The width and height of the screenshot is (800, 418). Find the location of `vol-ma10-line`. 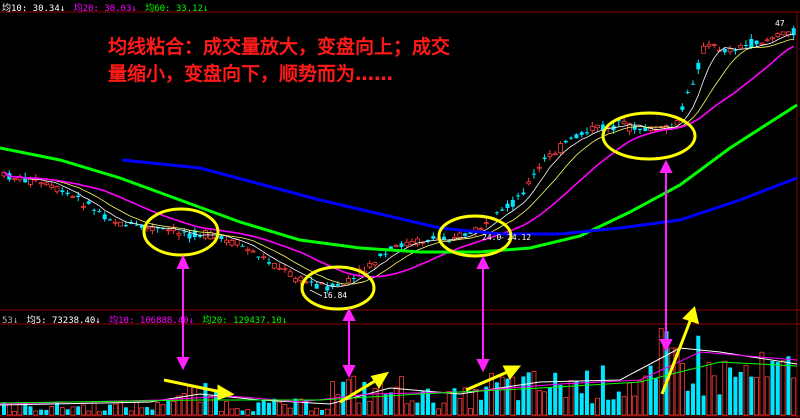

vol-ma10-line is located at coordinates (399, 378).